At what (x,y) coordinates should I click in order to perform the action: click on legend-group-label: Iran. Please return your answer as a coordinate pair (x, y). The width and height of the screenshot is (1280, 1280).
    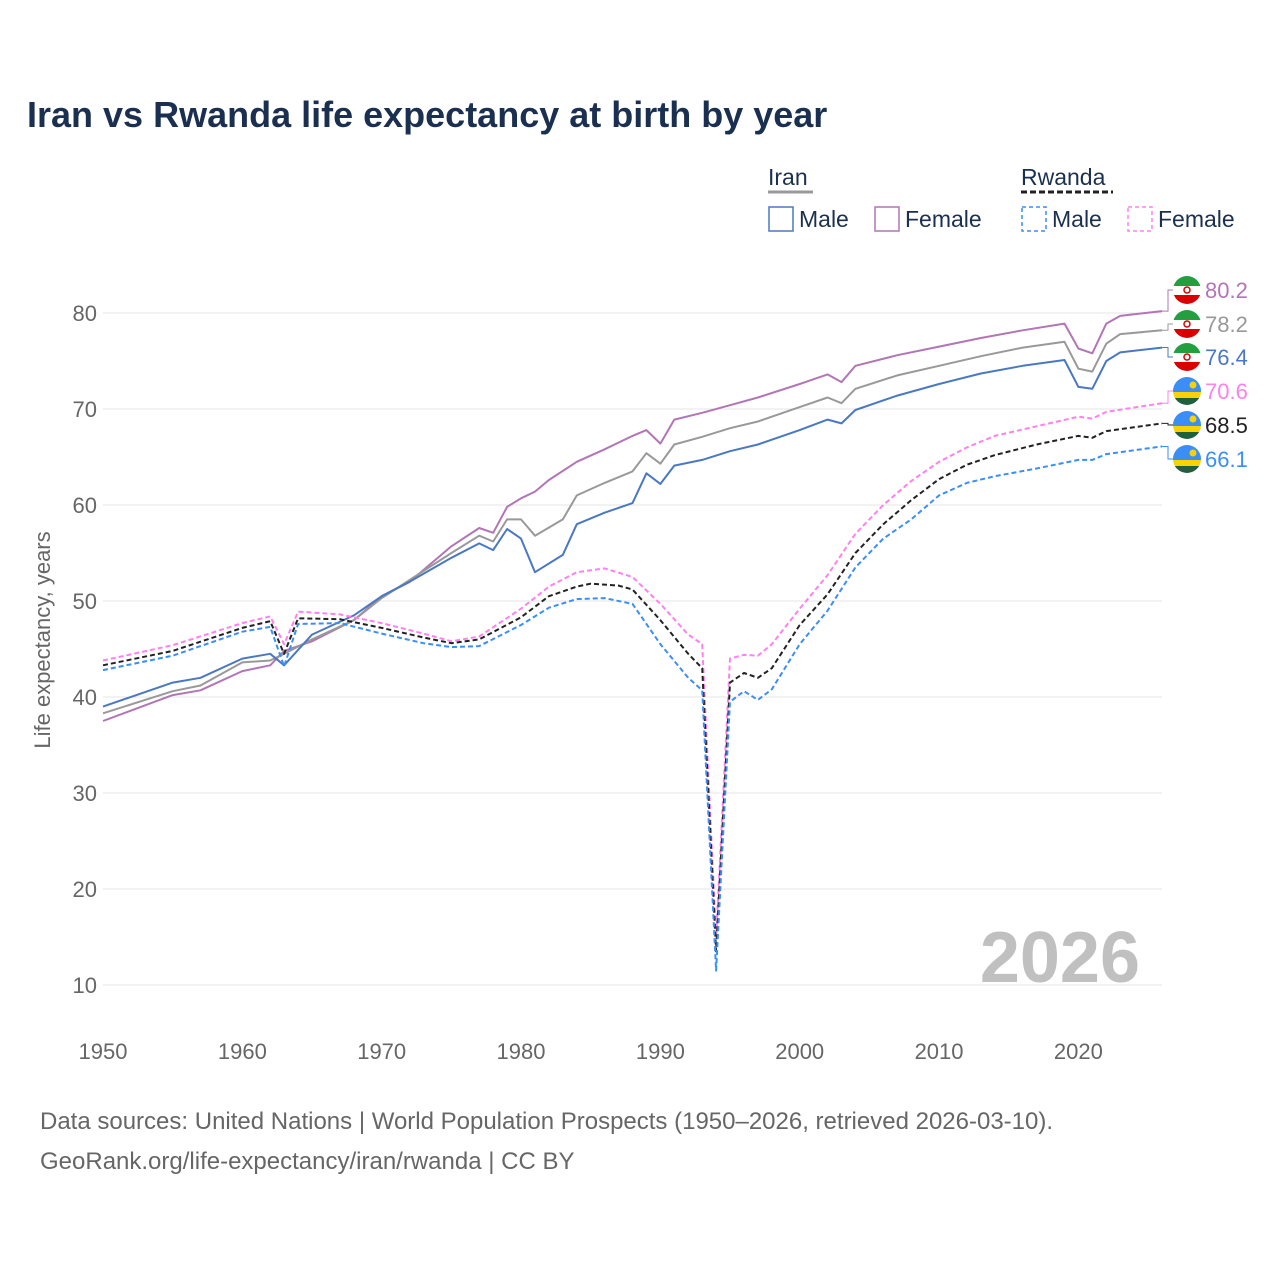
    Looking at the image, I should click on (788, 177).